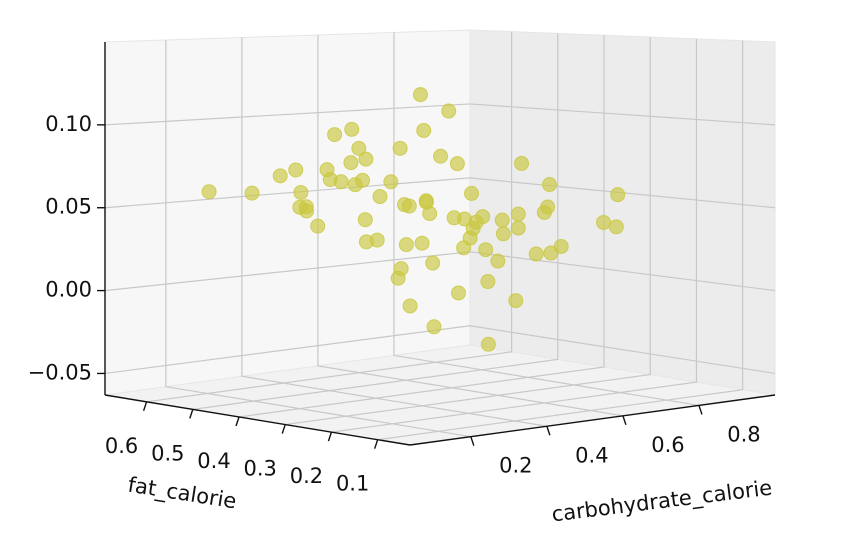 Image resolution: width=844 pixels, height=552 pixels. Describe the element at coordinates (68, 290) in the screenshot. I see `z-tick-label: 0.00` at that location.